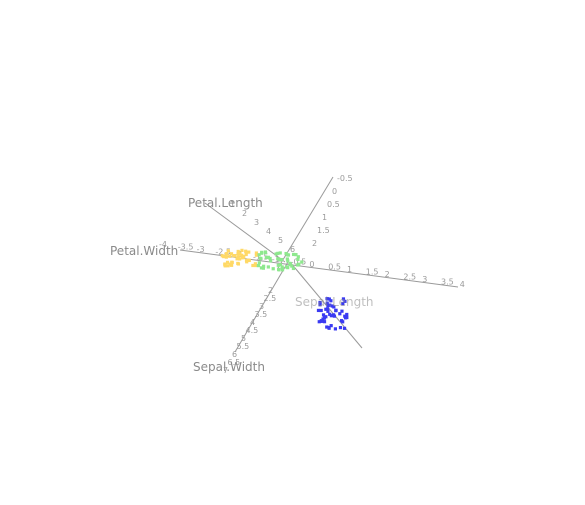  Describe the element at coordinates (268, 231) in the screenshot. I see `tick-label: 4` at that location.